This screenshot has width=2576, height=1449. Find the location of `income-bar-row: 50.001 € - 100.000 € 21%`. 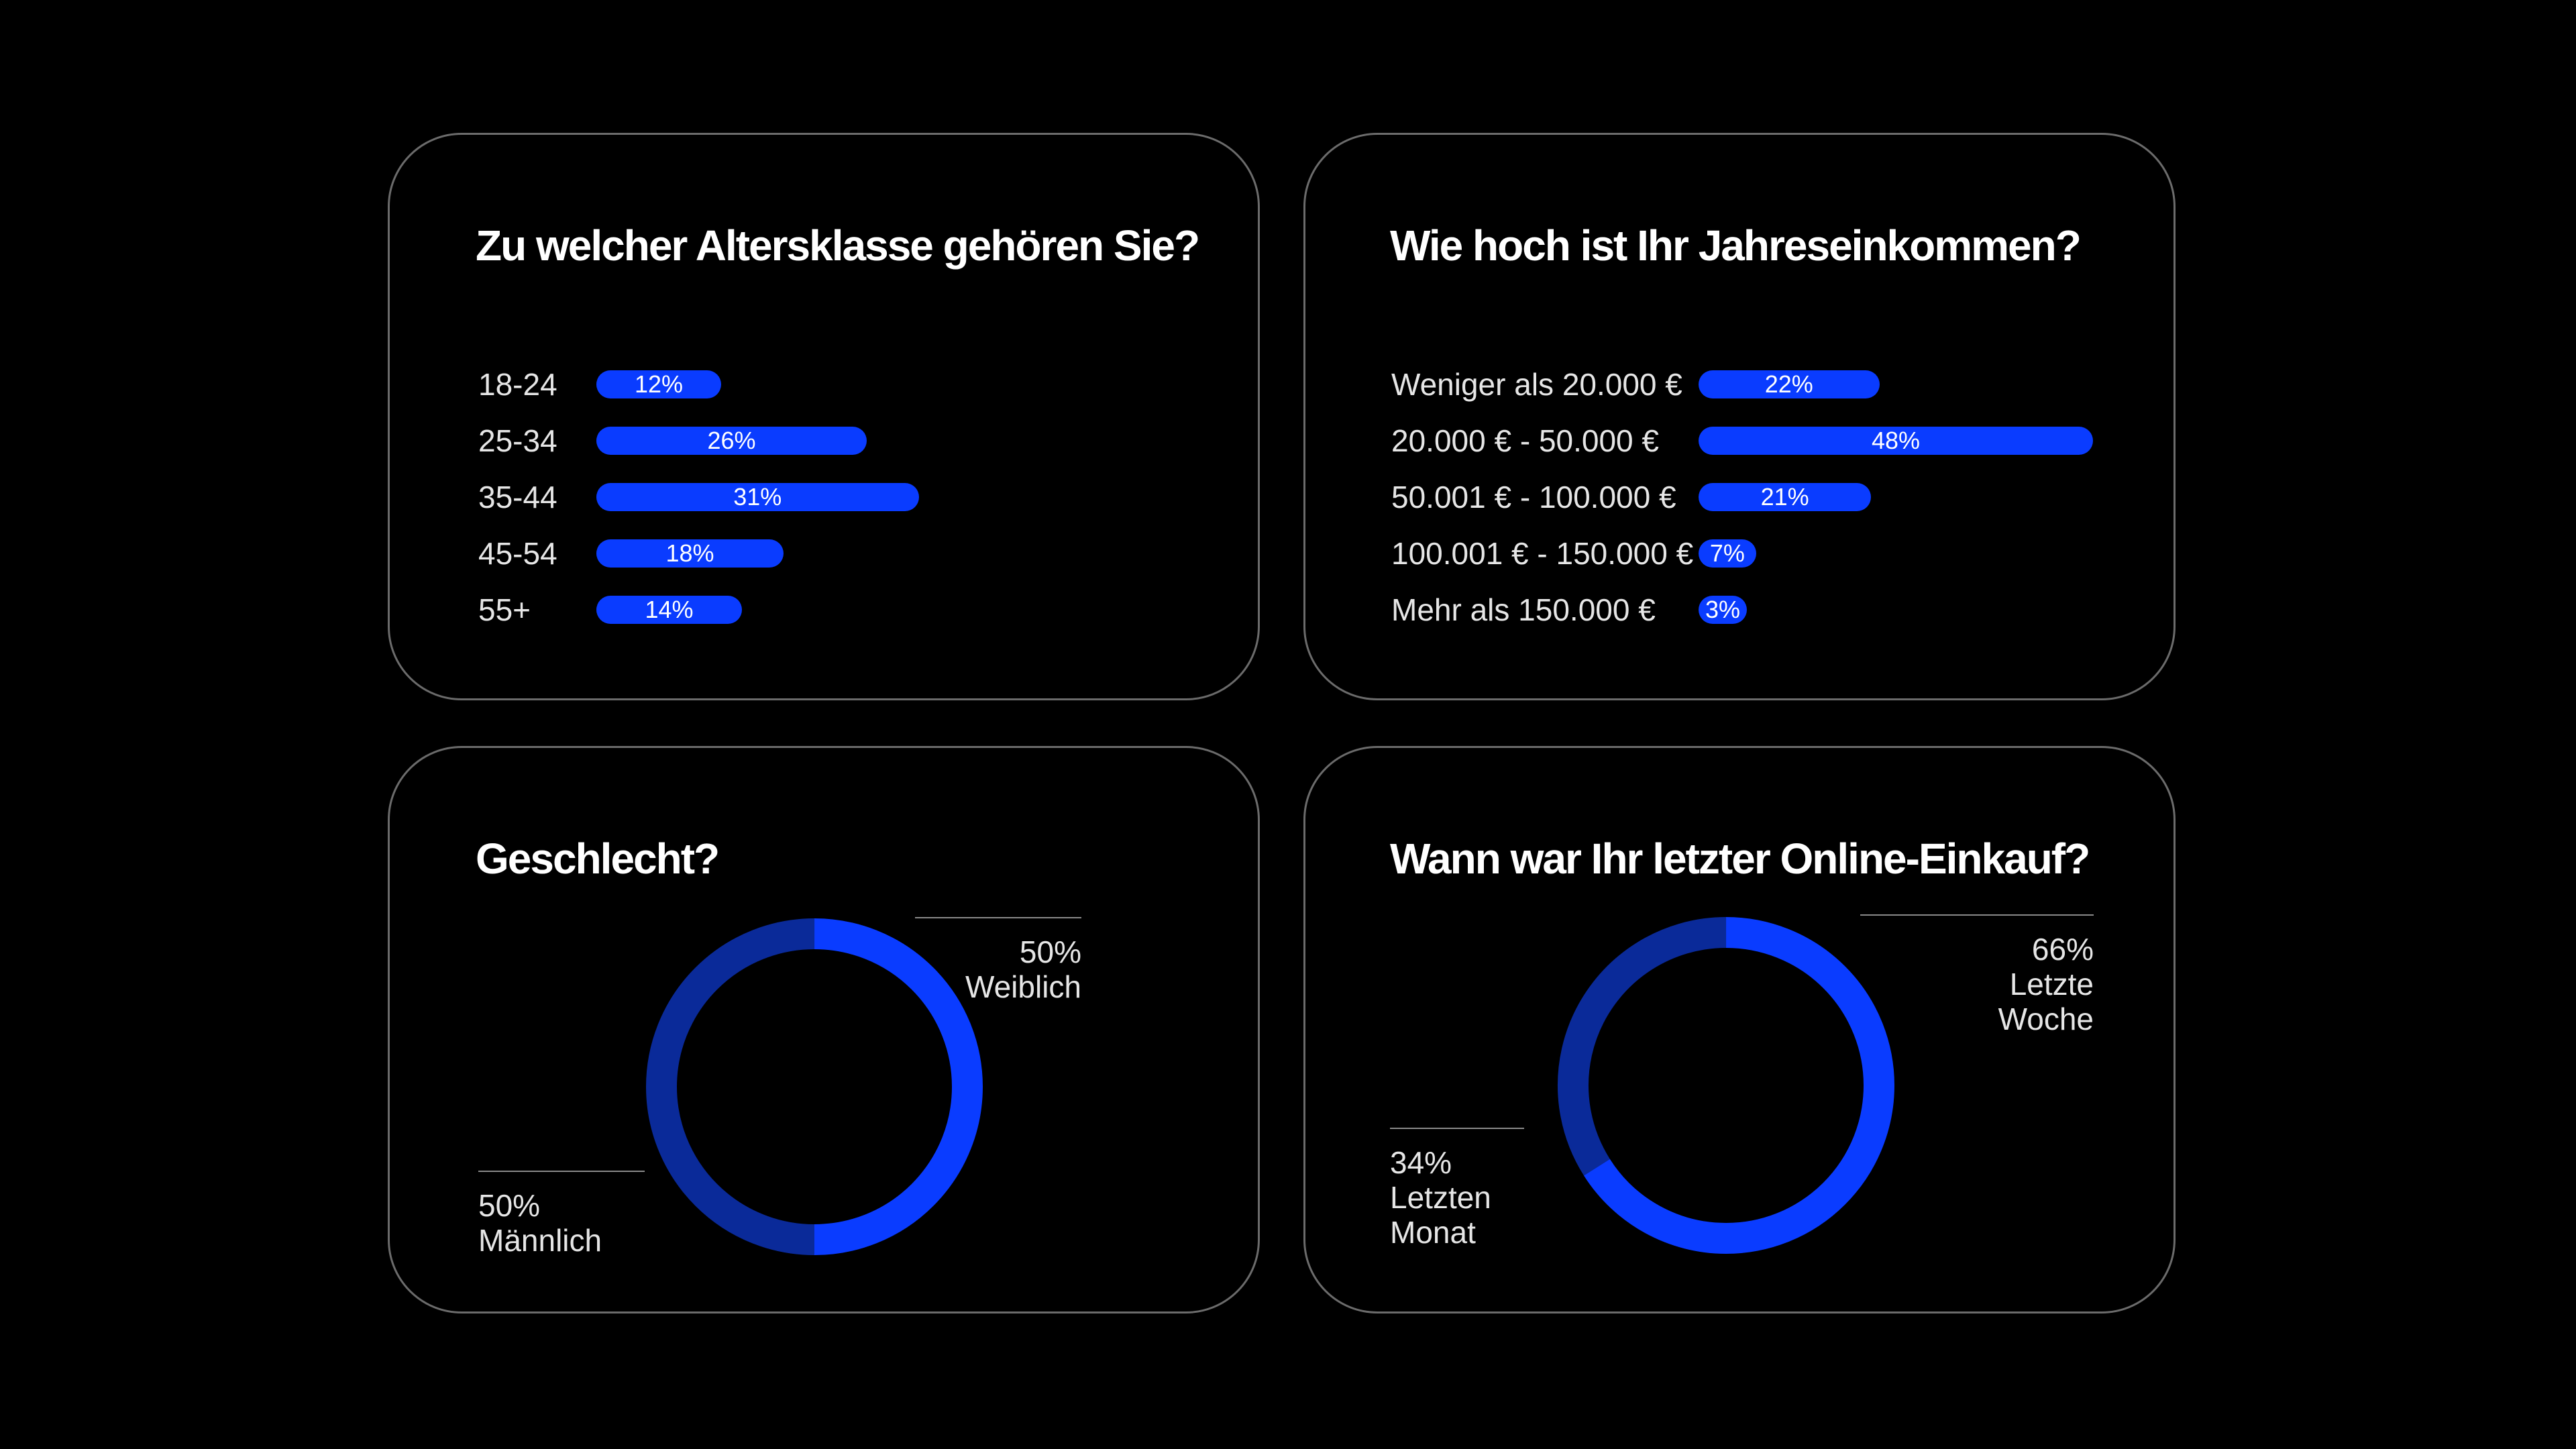

income-bar-row: 50.001 € - 100.000 € 21% is located at coordinates (1793, 497).